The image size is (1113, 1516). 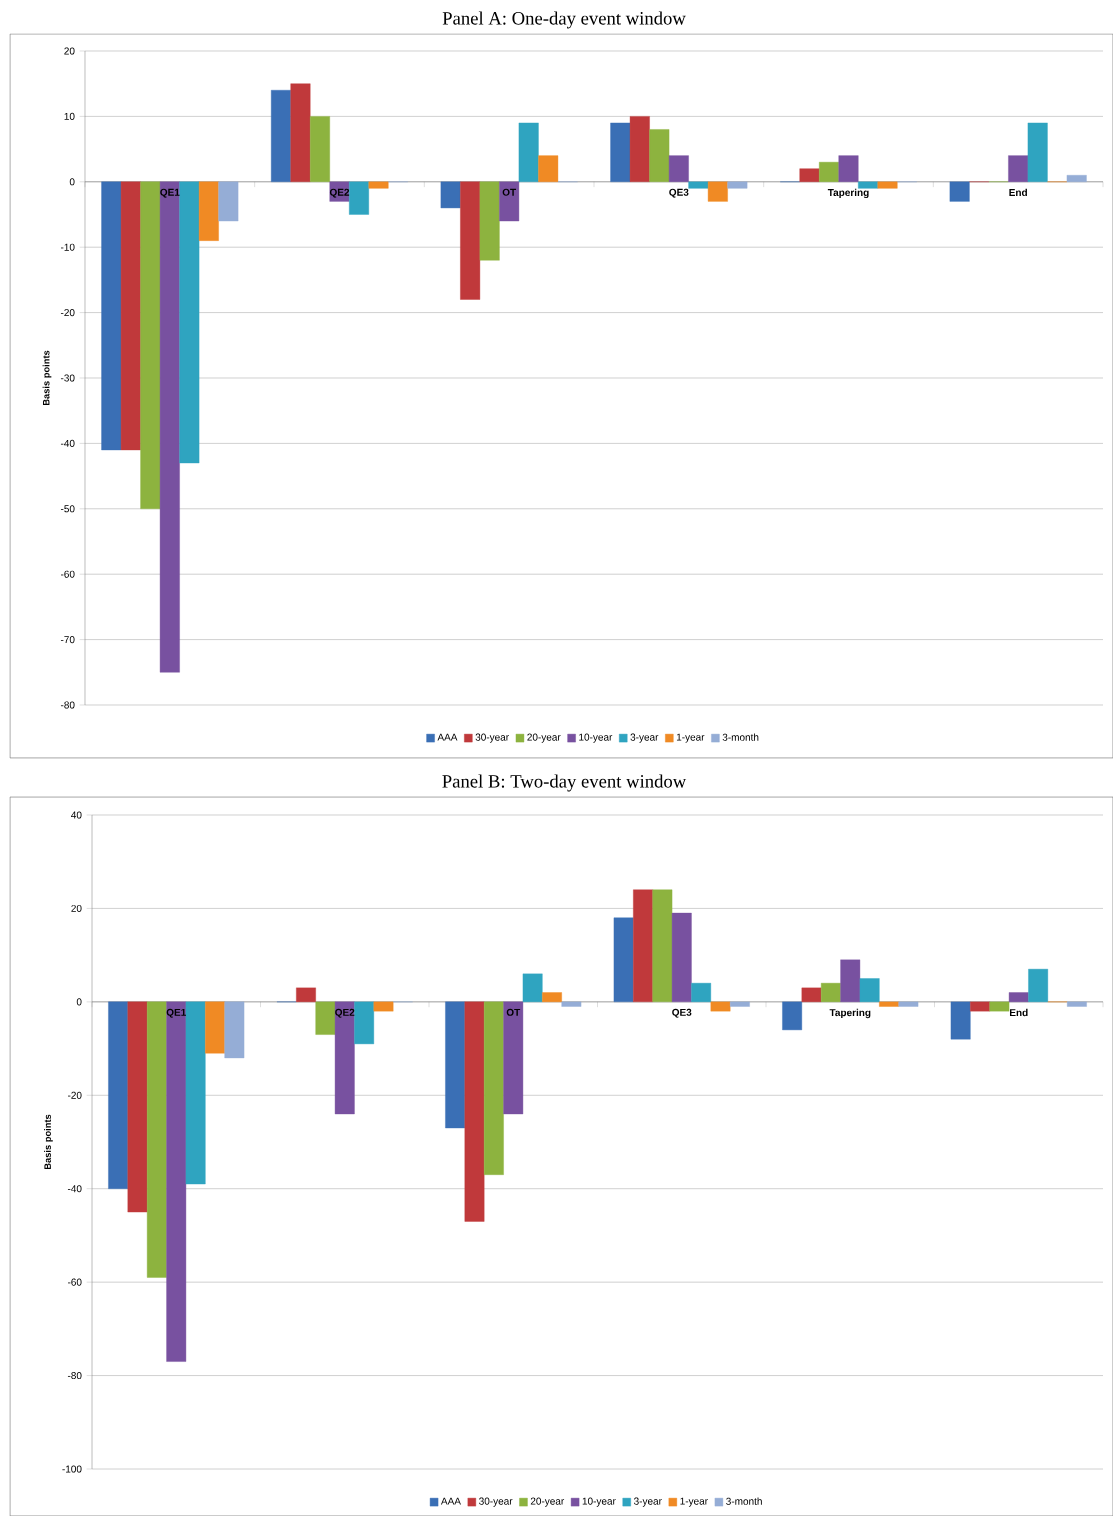 I want to click on y-tick-label: -10, so click(x=67, y=247).